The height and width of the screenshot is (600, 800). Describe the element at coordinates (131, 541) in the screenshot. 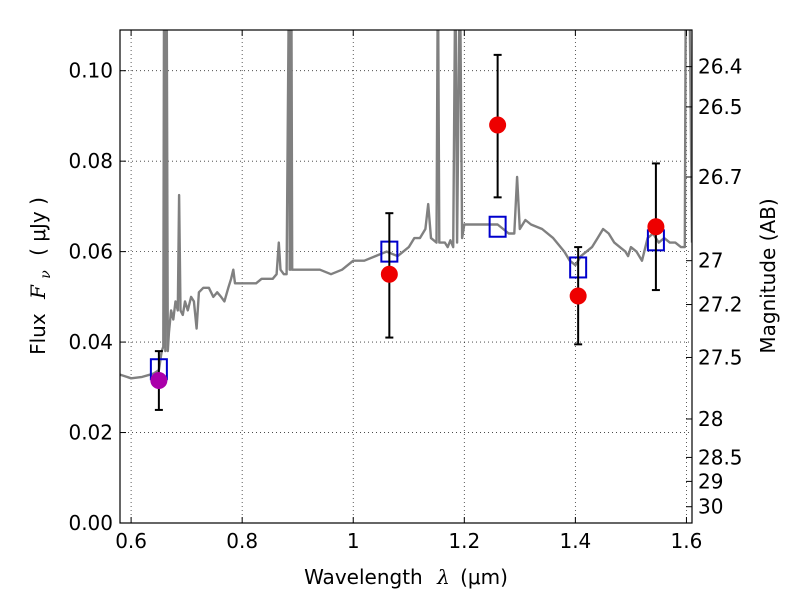

I see `x-tick-label: 0.6` at that location.